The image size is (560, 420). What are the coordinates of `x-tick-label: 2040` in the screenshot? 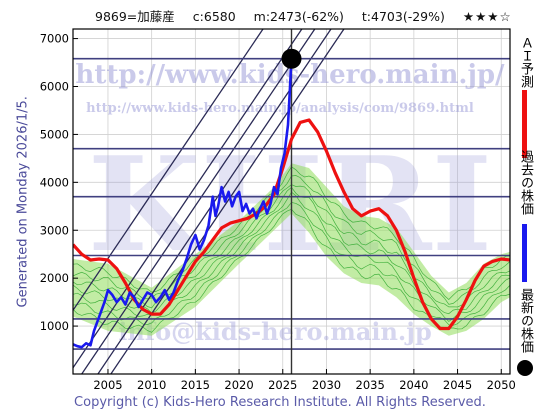 It's located at (413, 385).